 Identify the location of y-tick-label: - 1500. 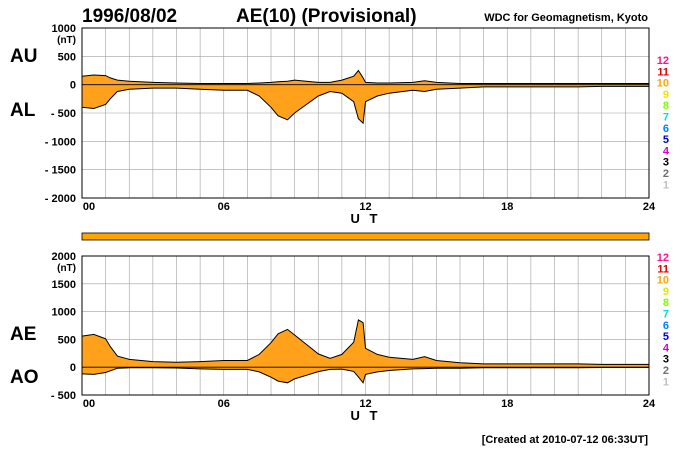
(60, 171).